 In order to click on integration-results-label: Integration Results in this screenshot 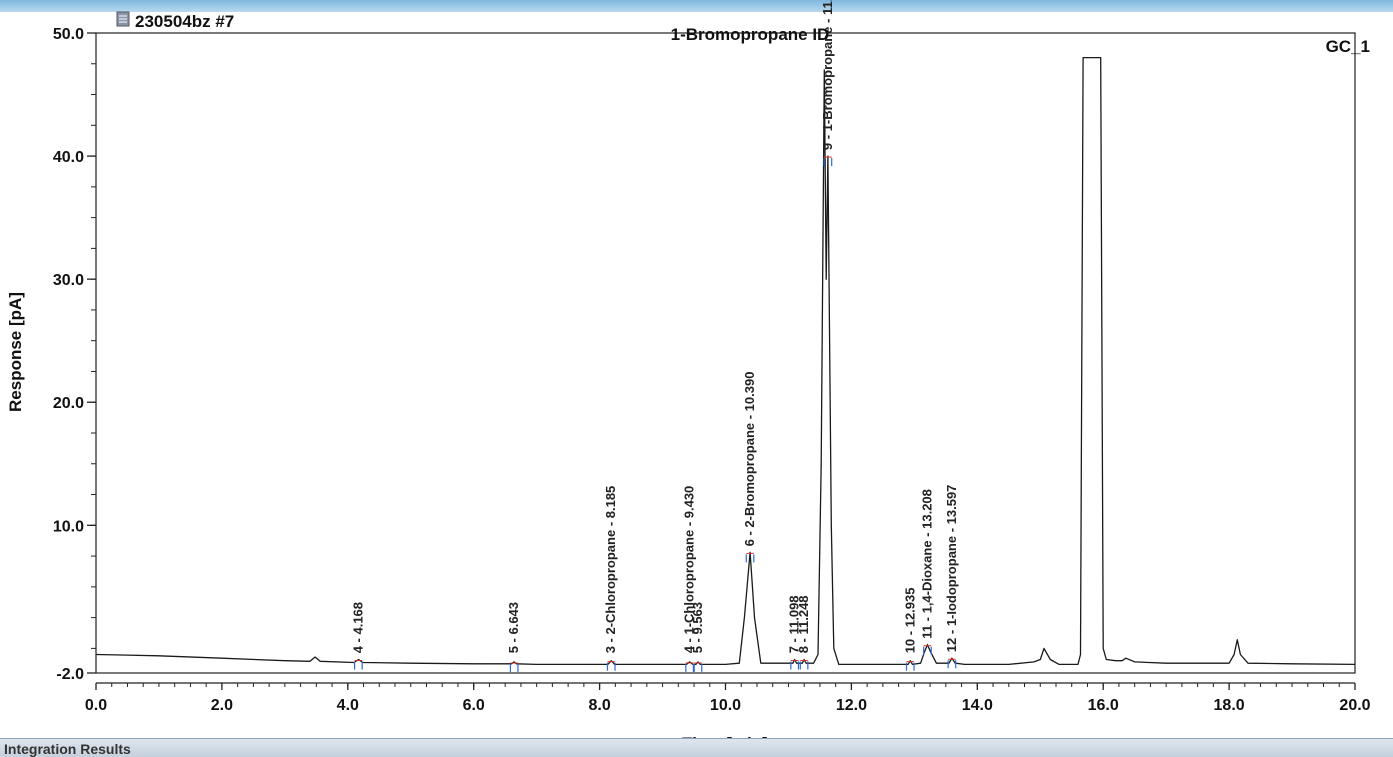, I will do `click(67, 749)`.